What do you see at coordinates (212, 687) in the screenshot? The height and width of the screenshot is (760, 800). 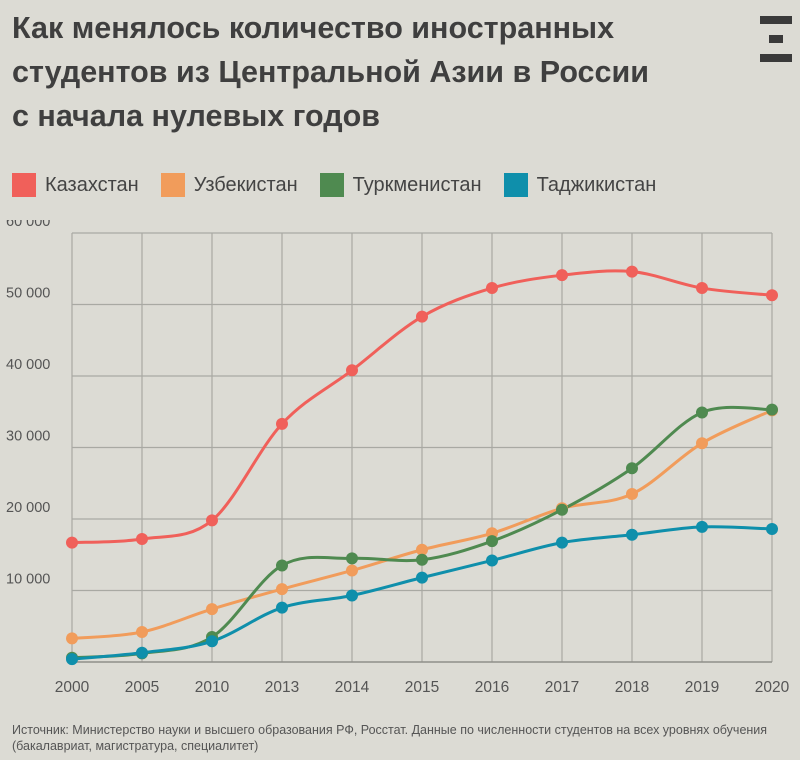 I see `x-tick-label: 2010` at bounding box center [212, 687].